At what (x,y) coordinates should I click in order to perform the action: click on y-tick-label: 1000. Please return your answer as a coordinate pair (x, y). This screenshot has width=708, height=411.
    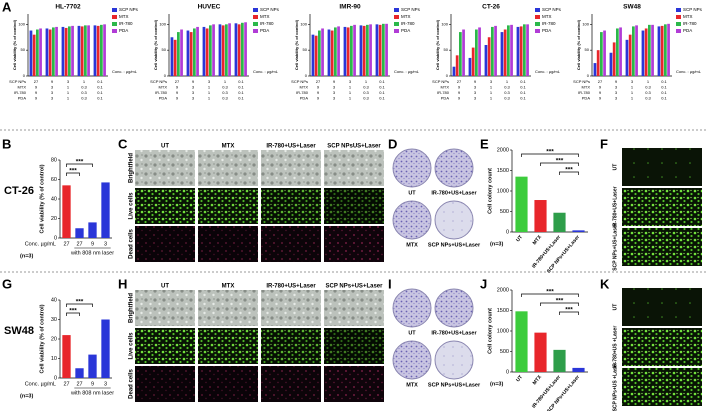
    Looking at the image, I should click on (503, 191).